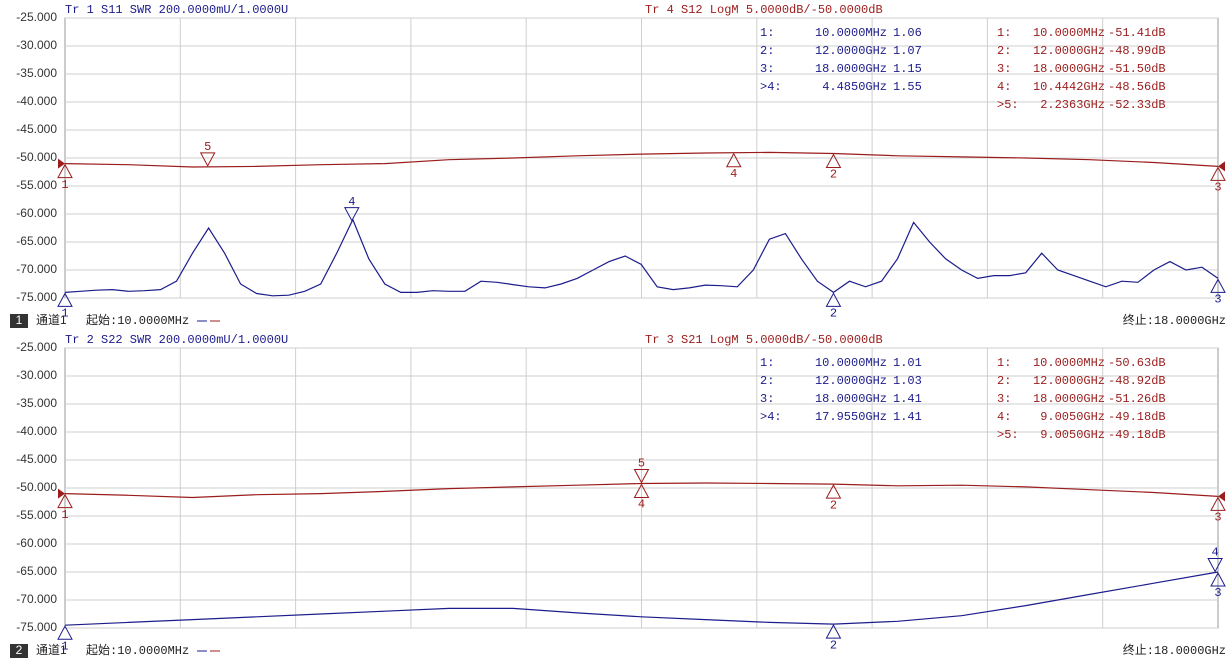  What do you see at coordinates (1069, 87) in the screenshot?
I see `marker-freq: 10.4442GHz` at bounding box center [1069, 87].